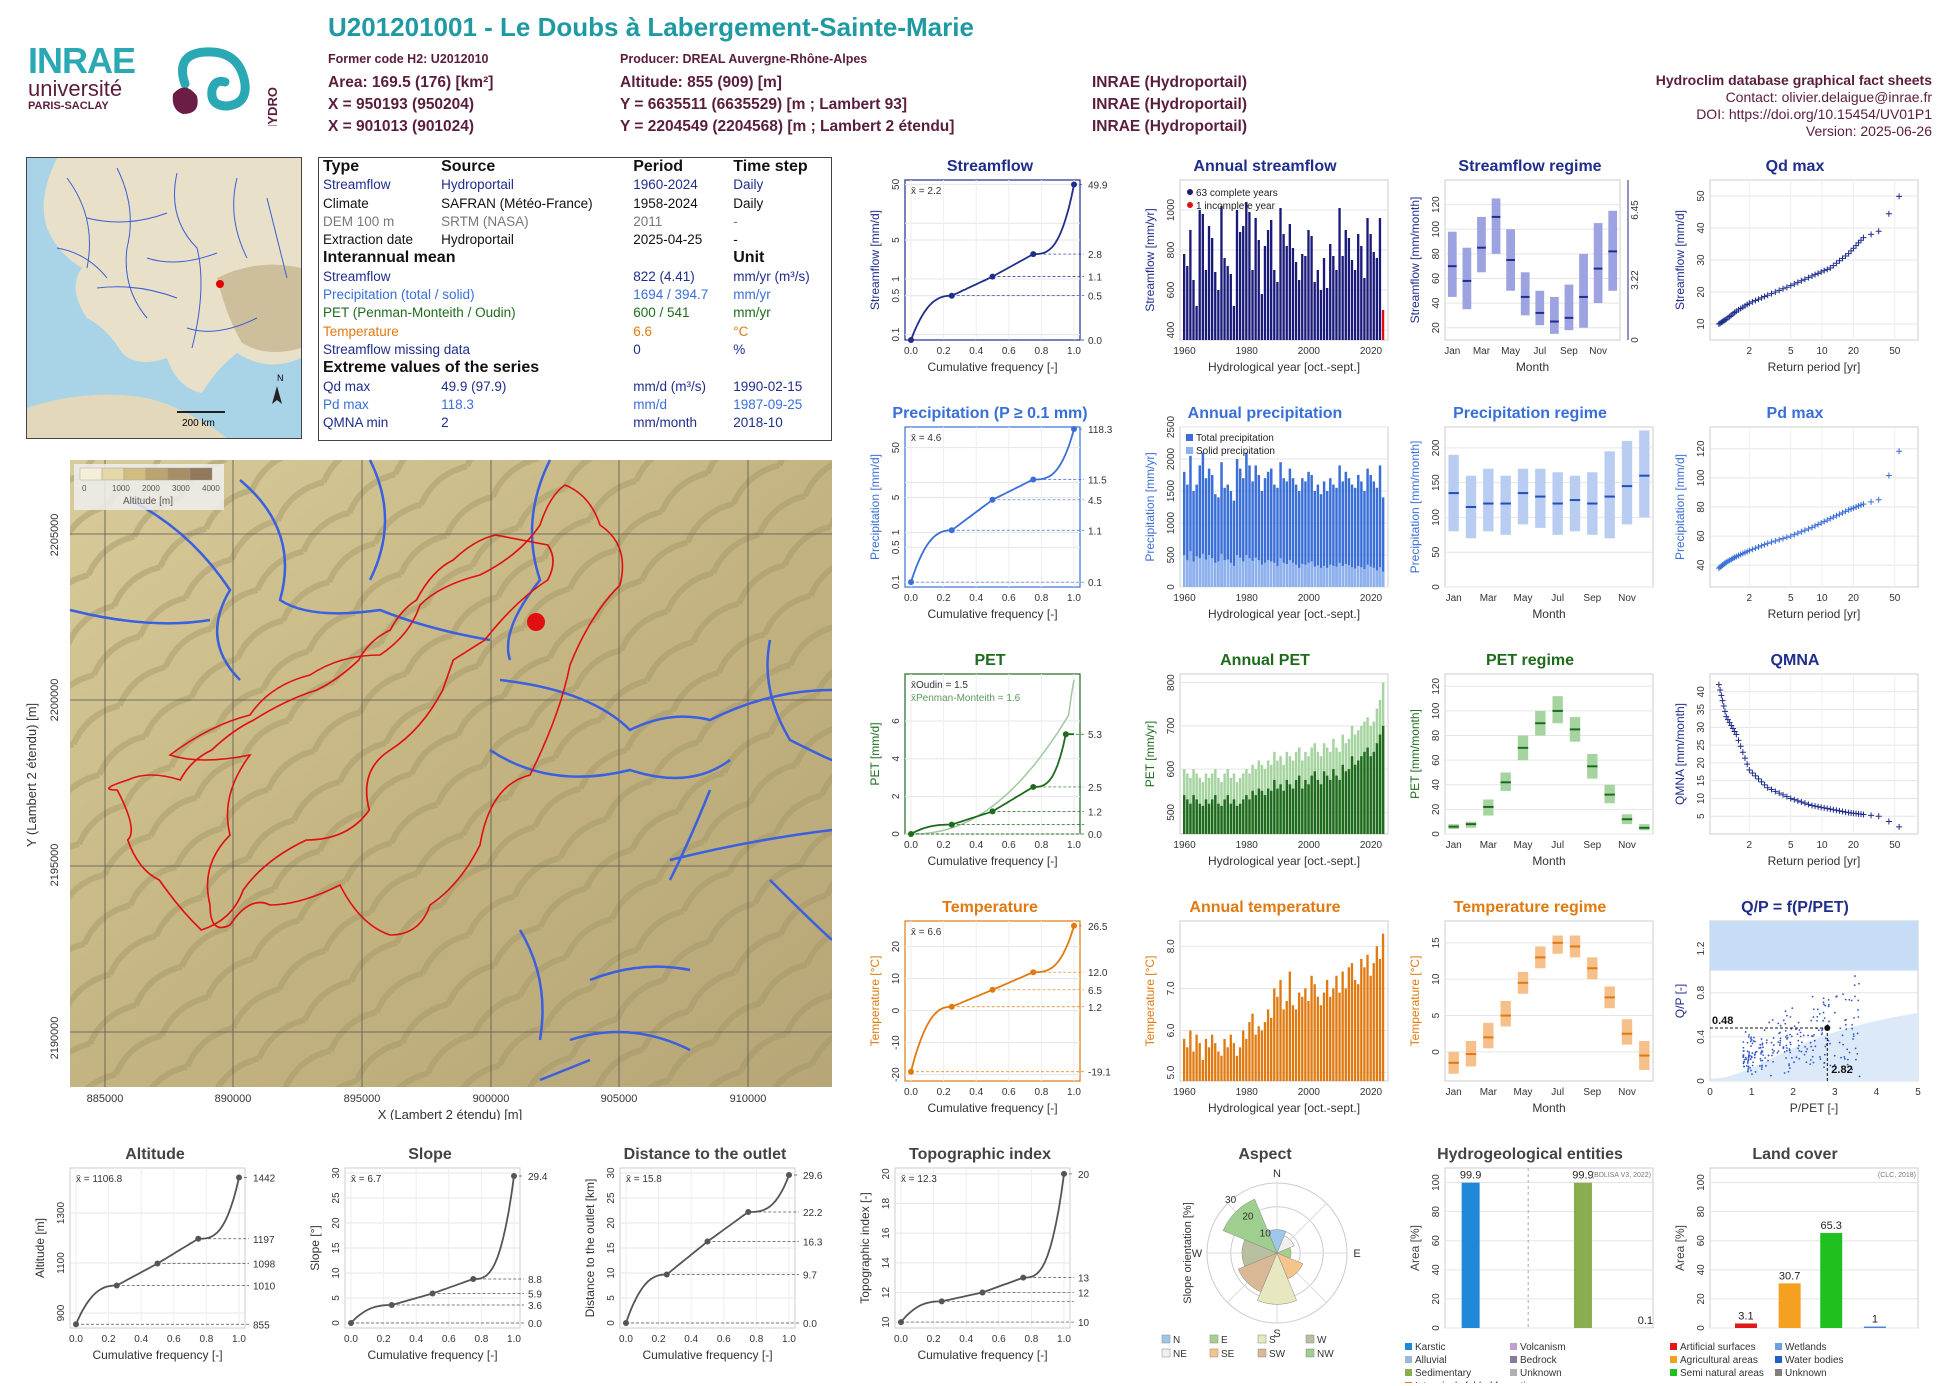 The height and width of the screenshot is (1386, 1960). What do you see at coordinates (84, 488) in the screenshot?
I see `map-legend-tick: 0` at bounding box center [84, 488].